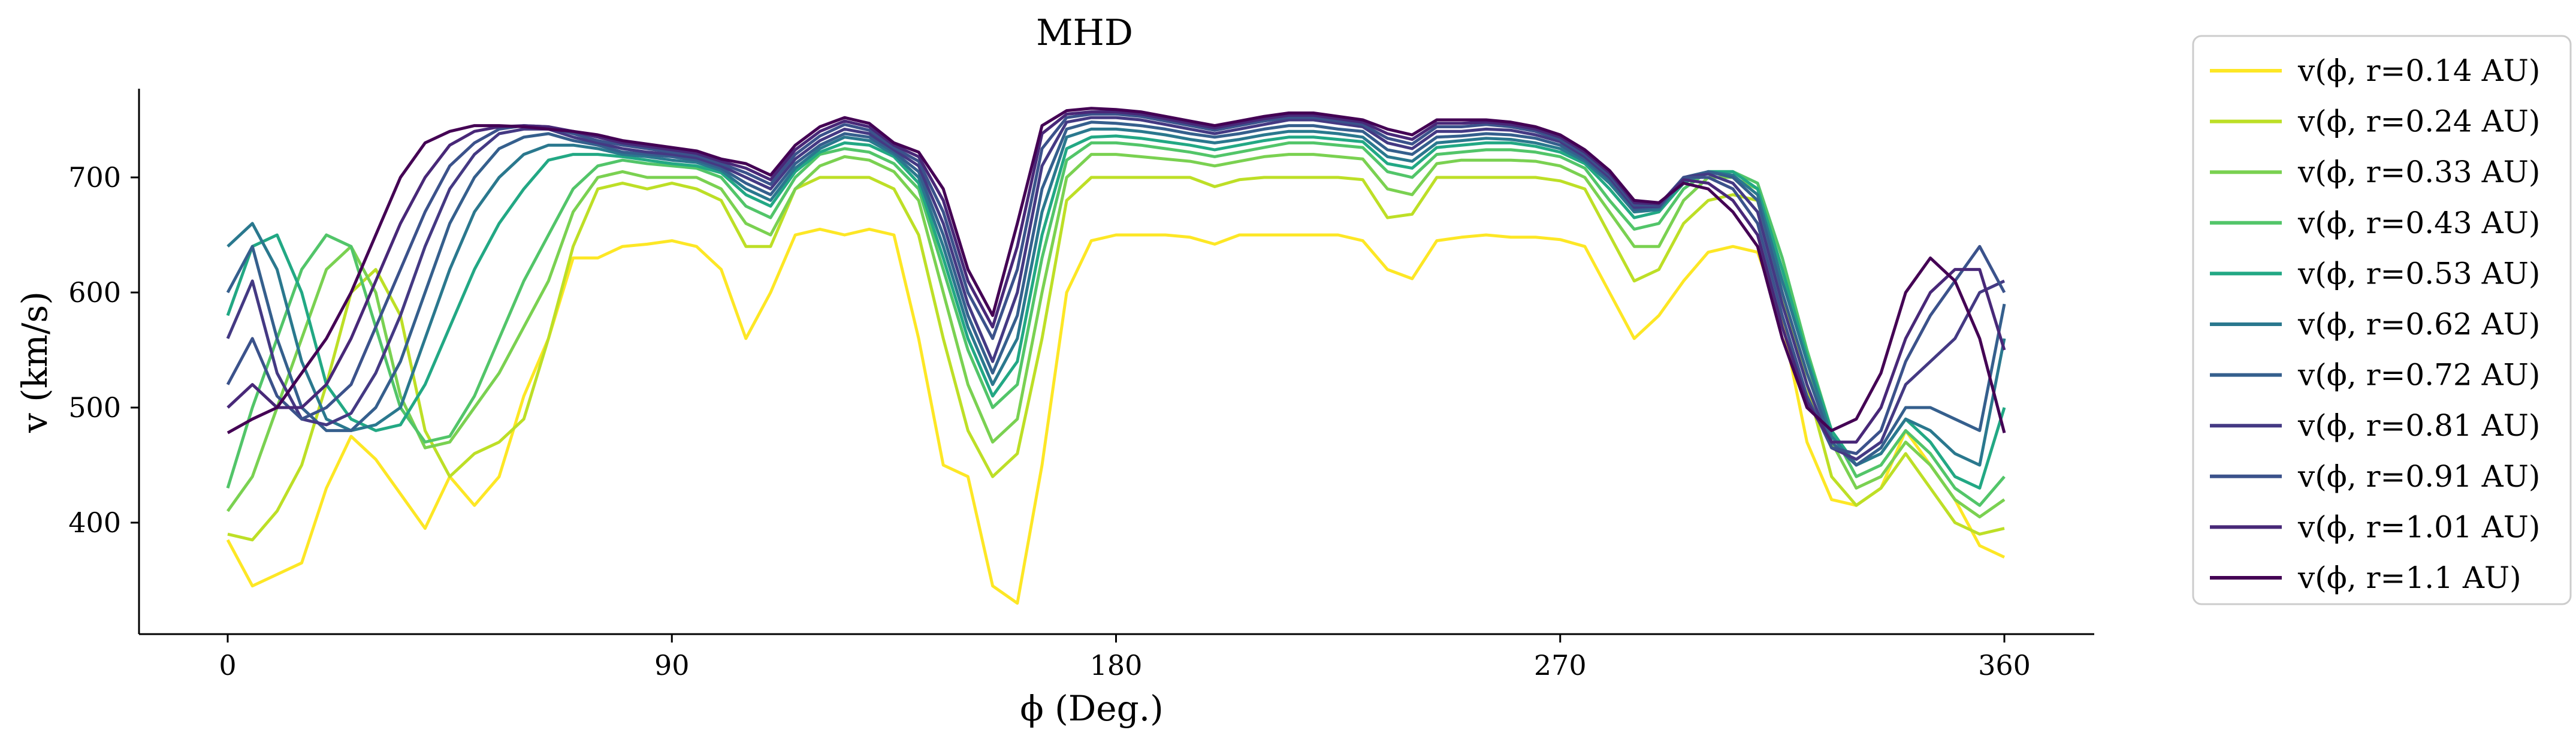 The image size is (2576, 748). Describe the element at coordinates (2419, 121) in the screenshot. I see `legend-label-1: v(ϕ, r=0.24 AU)` at that location.